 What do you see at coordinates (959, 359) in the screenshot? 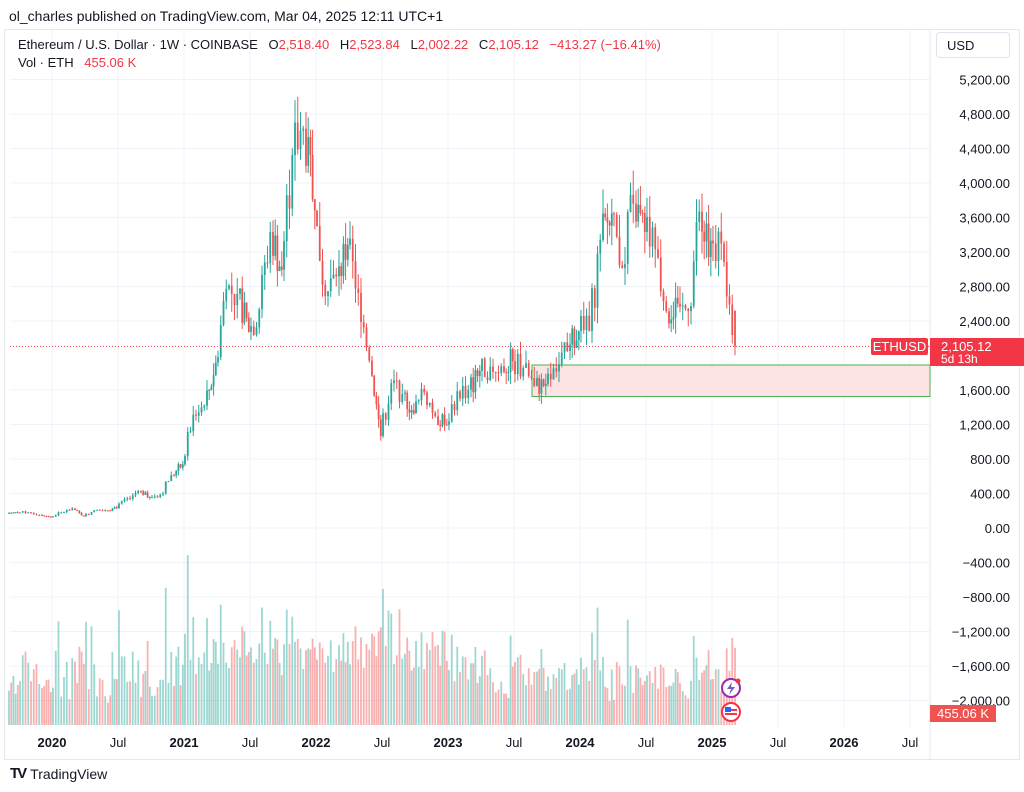
I see `price-tag-countdown: 5d 13h` at bounding box center [959, 359].